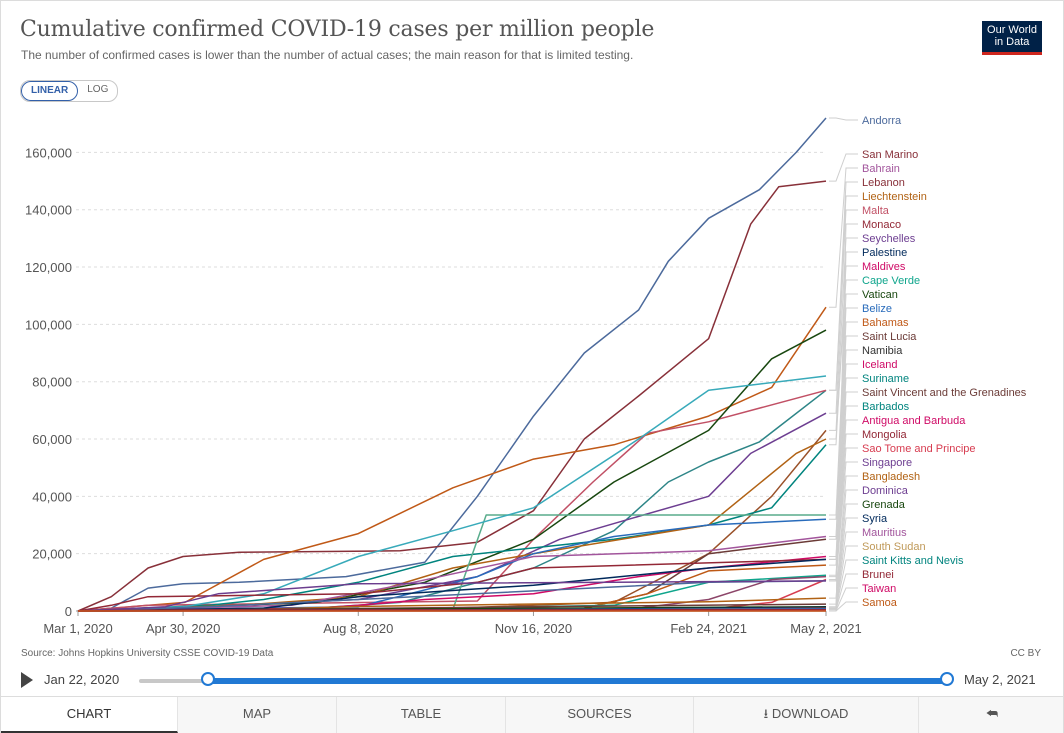 This screenshot has width=1064, height=733. What do you see at coordinates (894, 197) in the screenshot?
I see `series-label: Liechtenstein` at bounding box center [894, 197].